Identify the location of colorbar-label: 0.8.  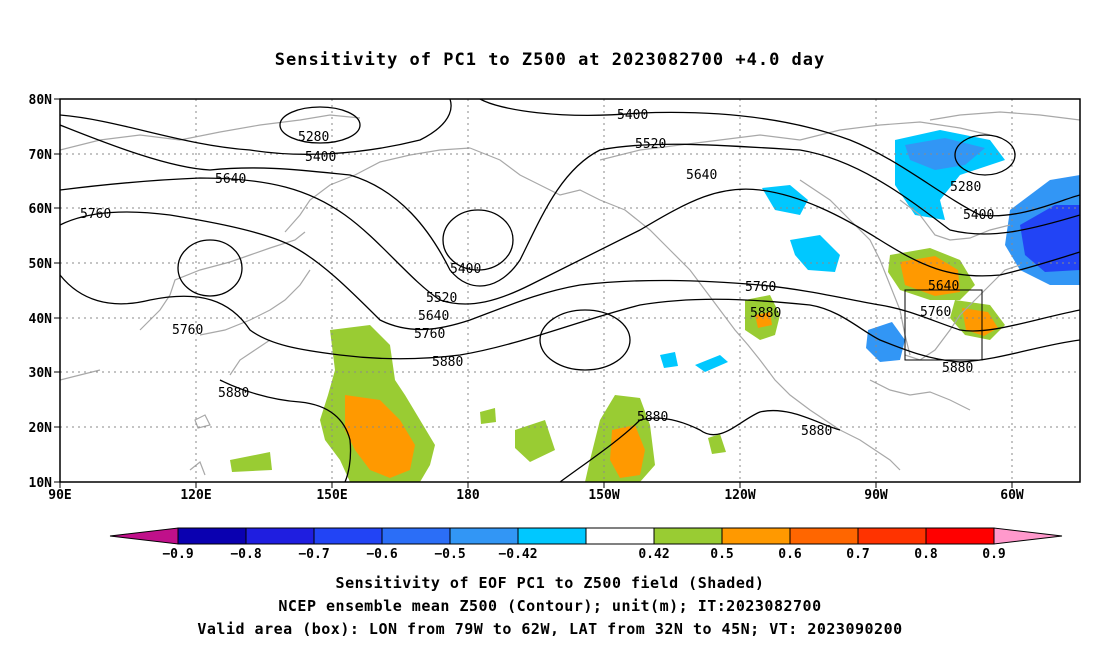
(926, 554).